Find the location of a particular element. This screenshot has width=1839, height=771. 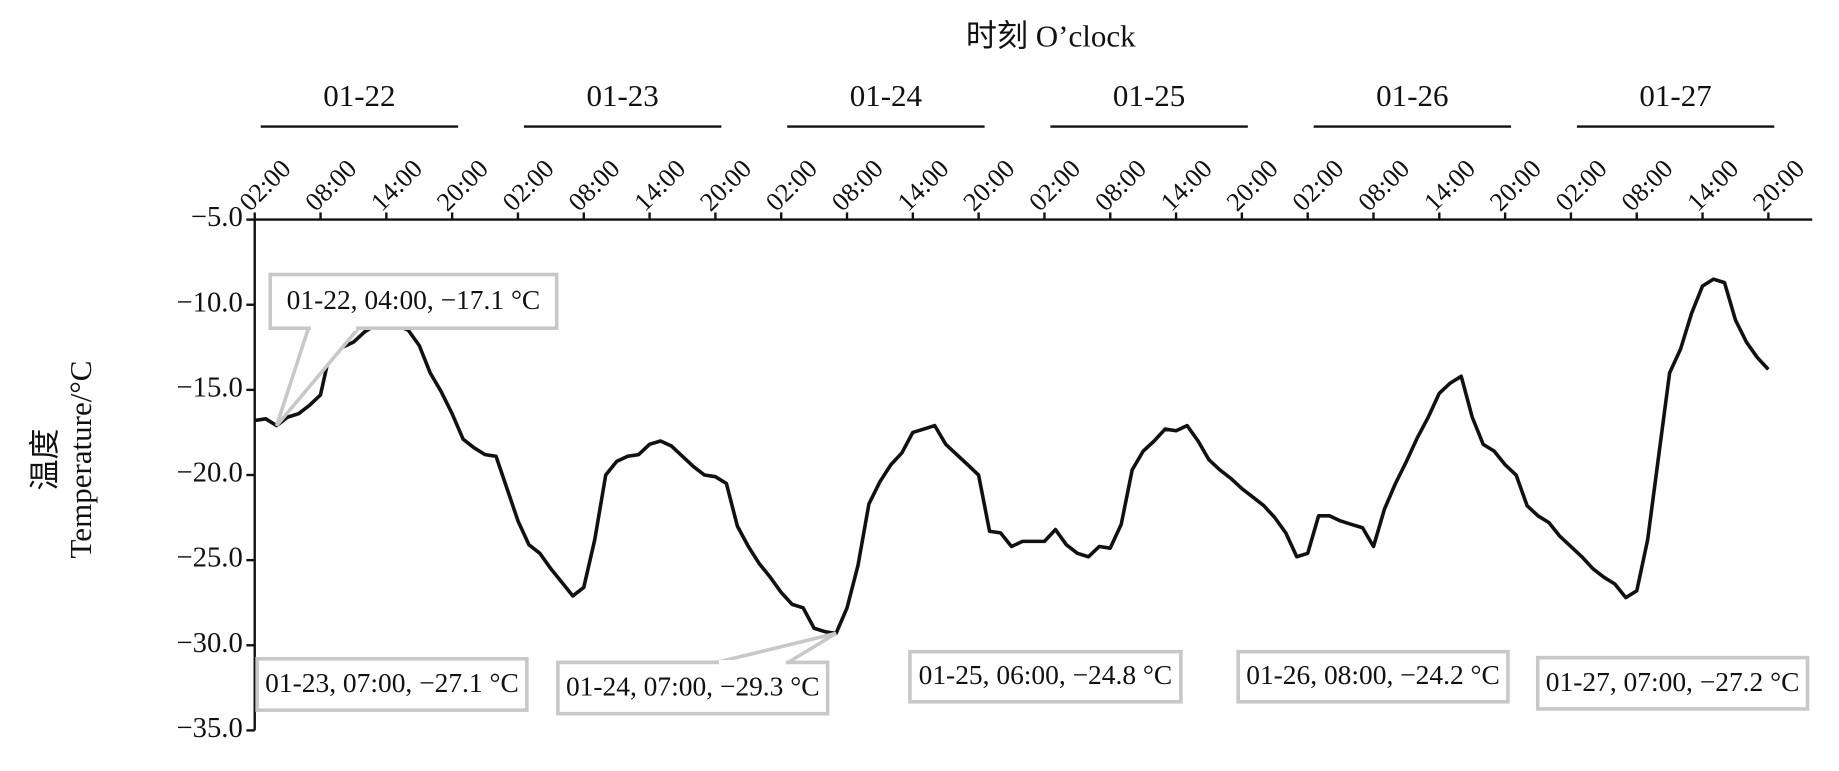

annotation-label: 01-26, 08:00, −24.2 °C is located at coordinates (1373, 675).